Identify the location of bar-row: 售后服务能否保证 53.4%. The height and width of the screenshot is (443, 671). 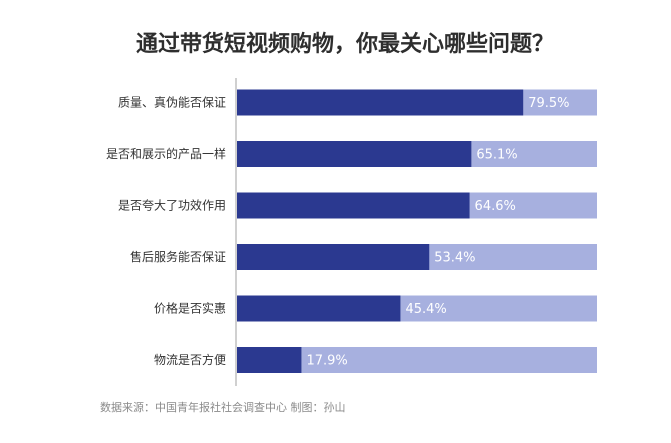
(363, 257).